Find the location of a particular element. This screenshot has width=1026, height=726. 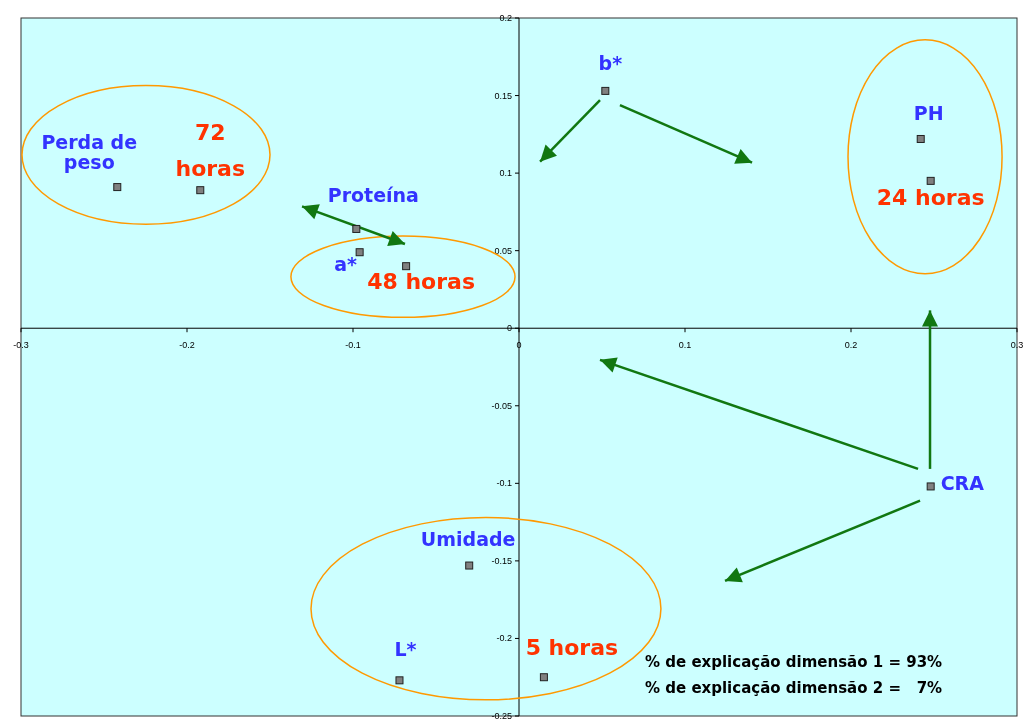

annotation: % de explicação dimensão 2 = 7% is located at coordinates (794, 688).